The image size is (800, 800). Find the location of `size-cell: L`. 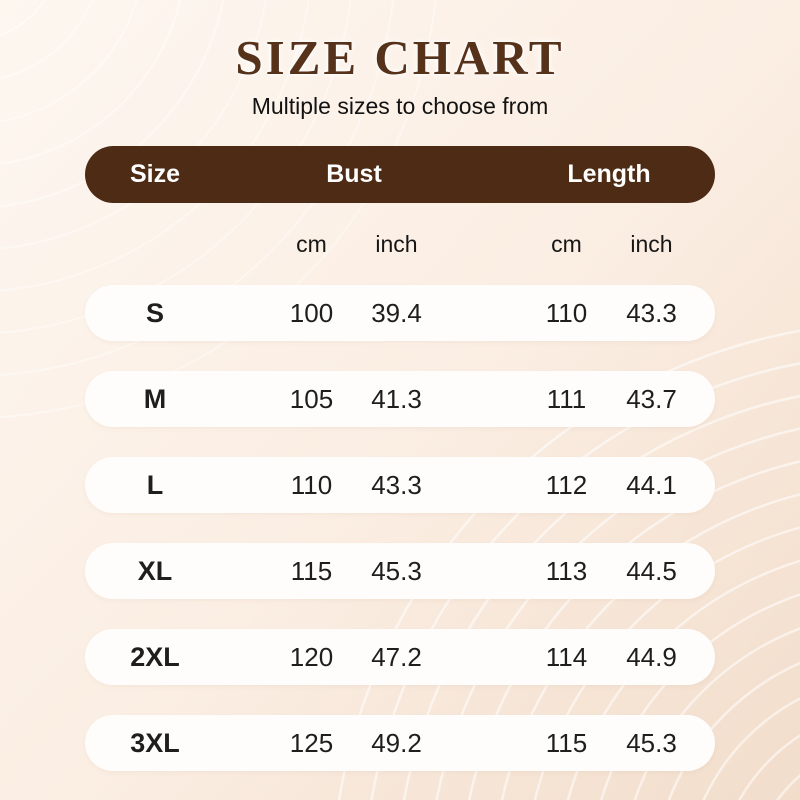

size-cell: L is located at coordinates (155, 484).